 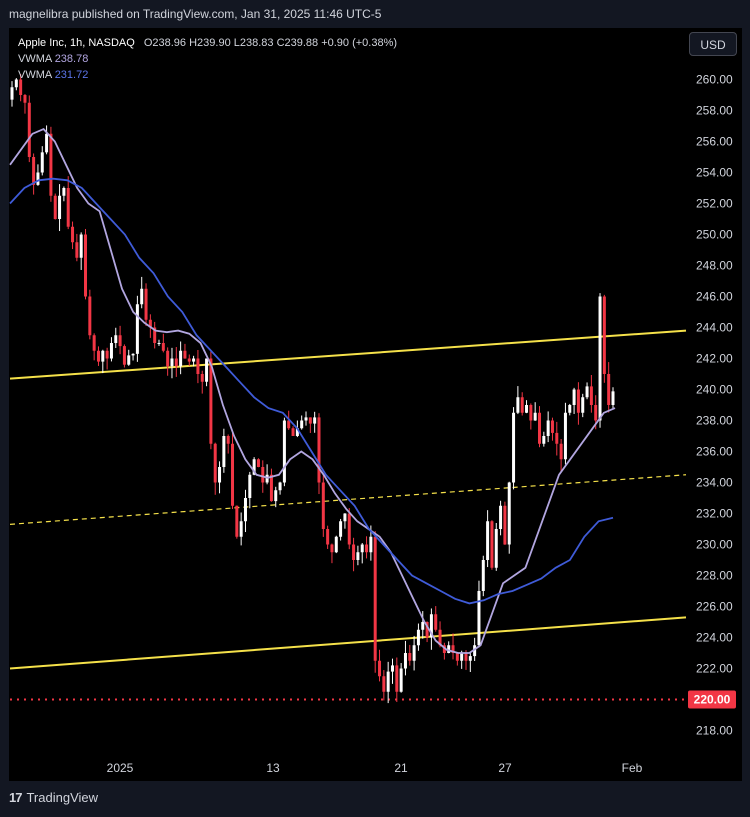 I want to click on y-tick-label: 228.00, so click(x=714, y=576).